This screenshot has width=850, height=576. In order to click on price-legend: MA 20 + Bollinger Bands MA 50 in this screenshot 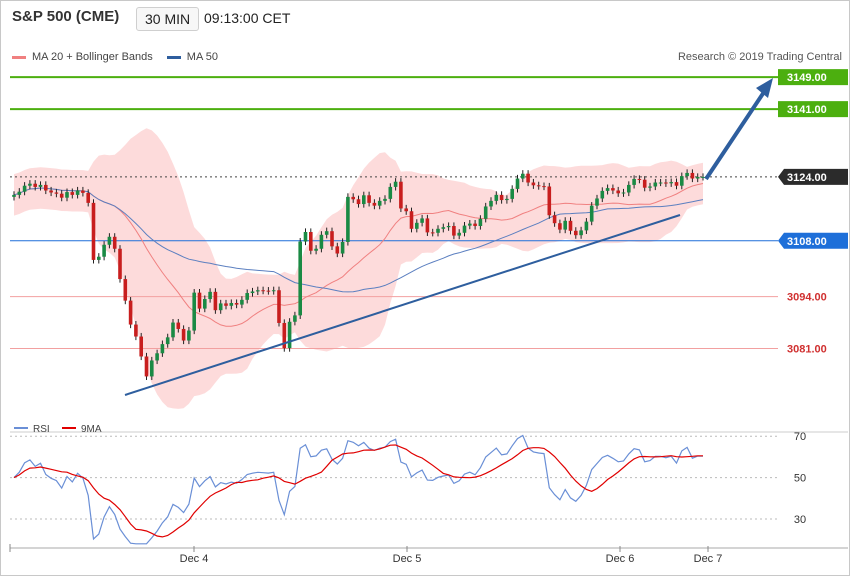, I will do `click(122, 57)`.